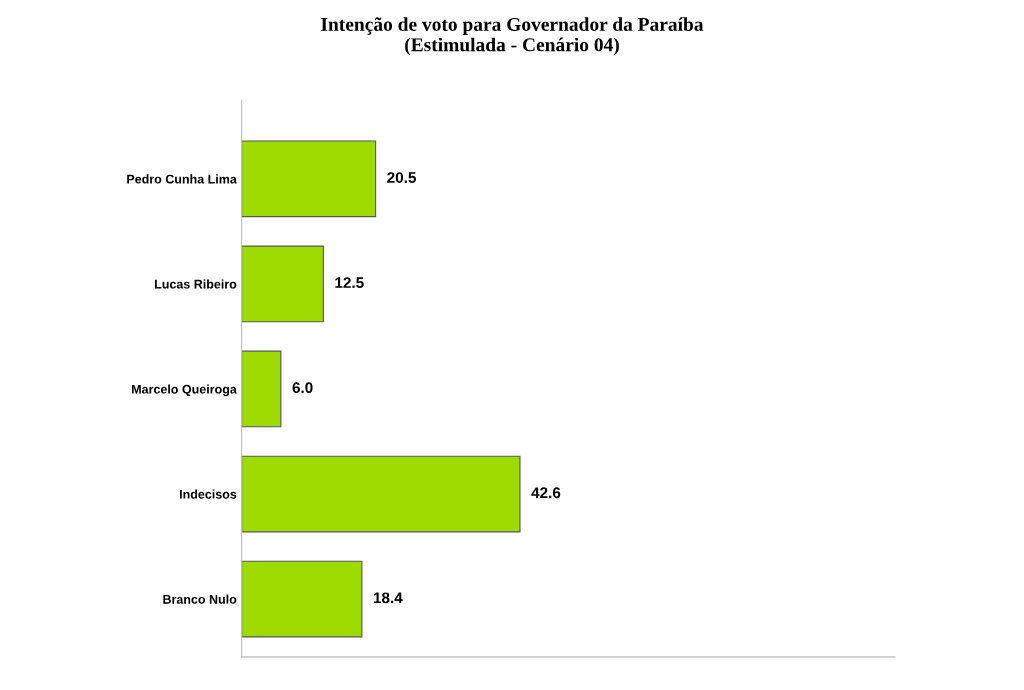 The height and width of the screenshot is (690, 1024). What do you see at coordinates (512, 36) in the screenshot?
I see `chart-title: Intenção de voto para Governador da Paraíba (Estimulada - Cenário 04)` at bounding box center [512, 36].